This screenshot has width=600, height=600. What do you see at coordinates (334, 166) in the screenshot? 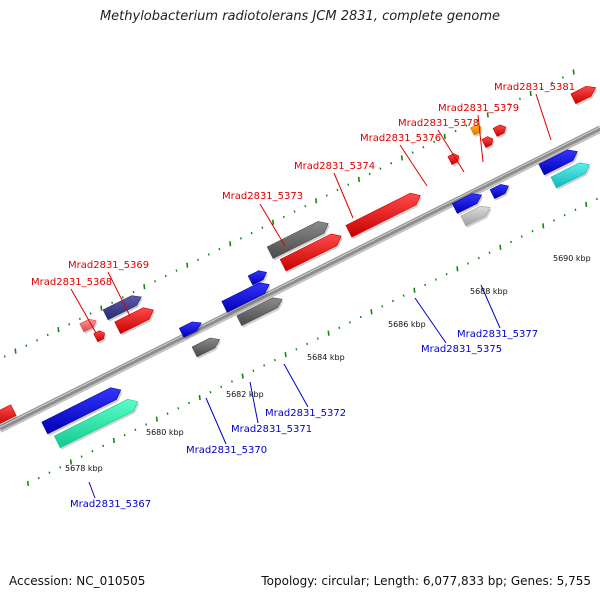
I see `gene-label: Mrad2831_5374` at bounding box center [334, 166].